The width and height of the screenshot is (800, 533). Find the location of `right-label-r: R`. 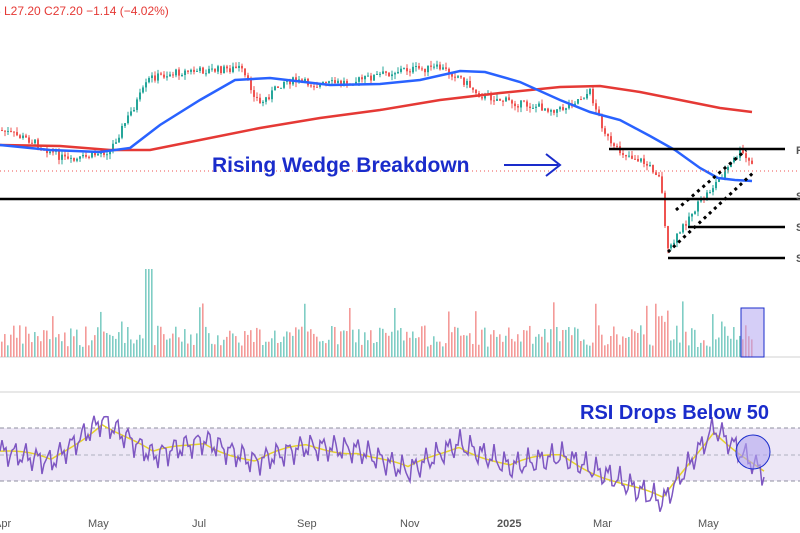

right-label-r: R is located at coordinates (798, 151).